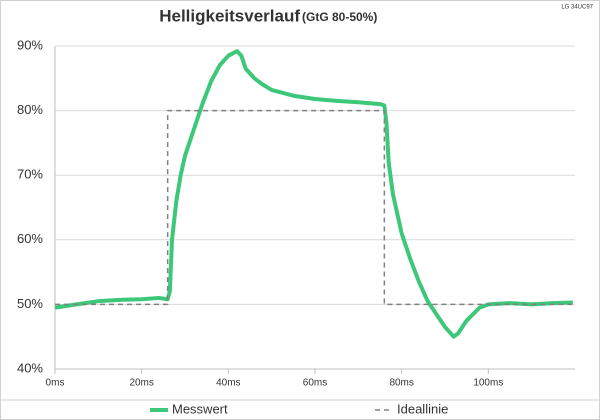 This screenshot has height=420, width=600. I want to click on annotation: LG 34UC97, so click(577, 8).